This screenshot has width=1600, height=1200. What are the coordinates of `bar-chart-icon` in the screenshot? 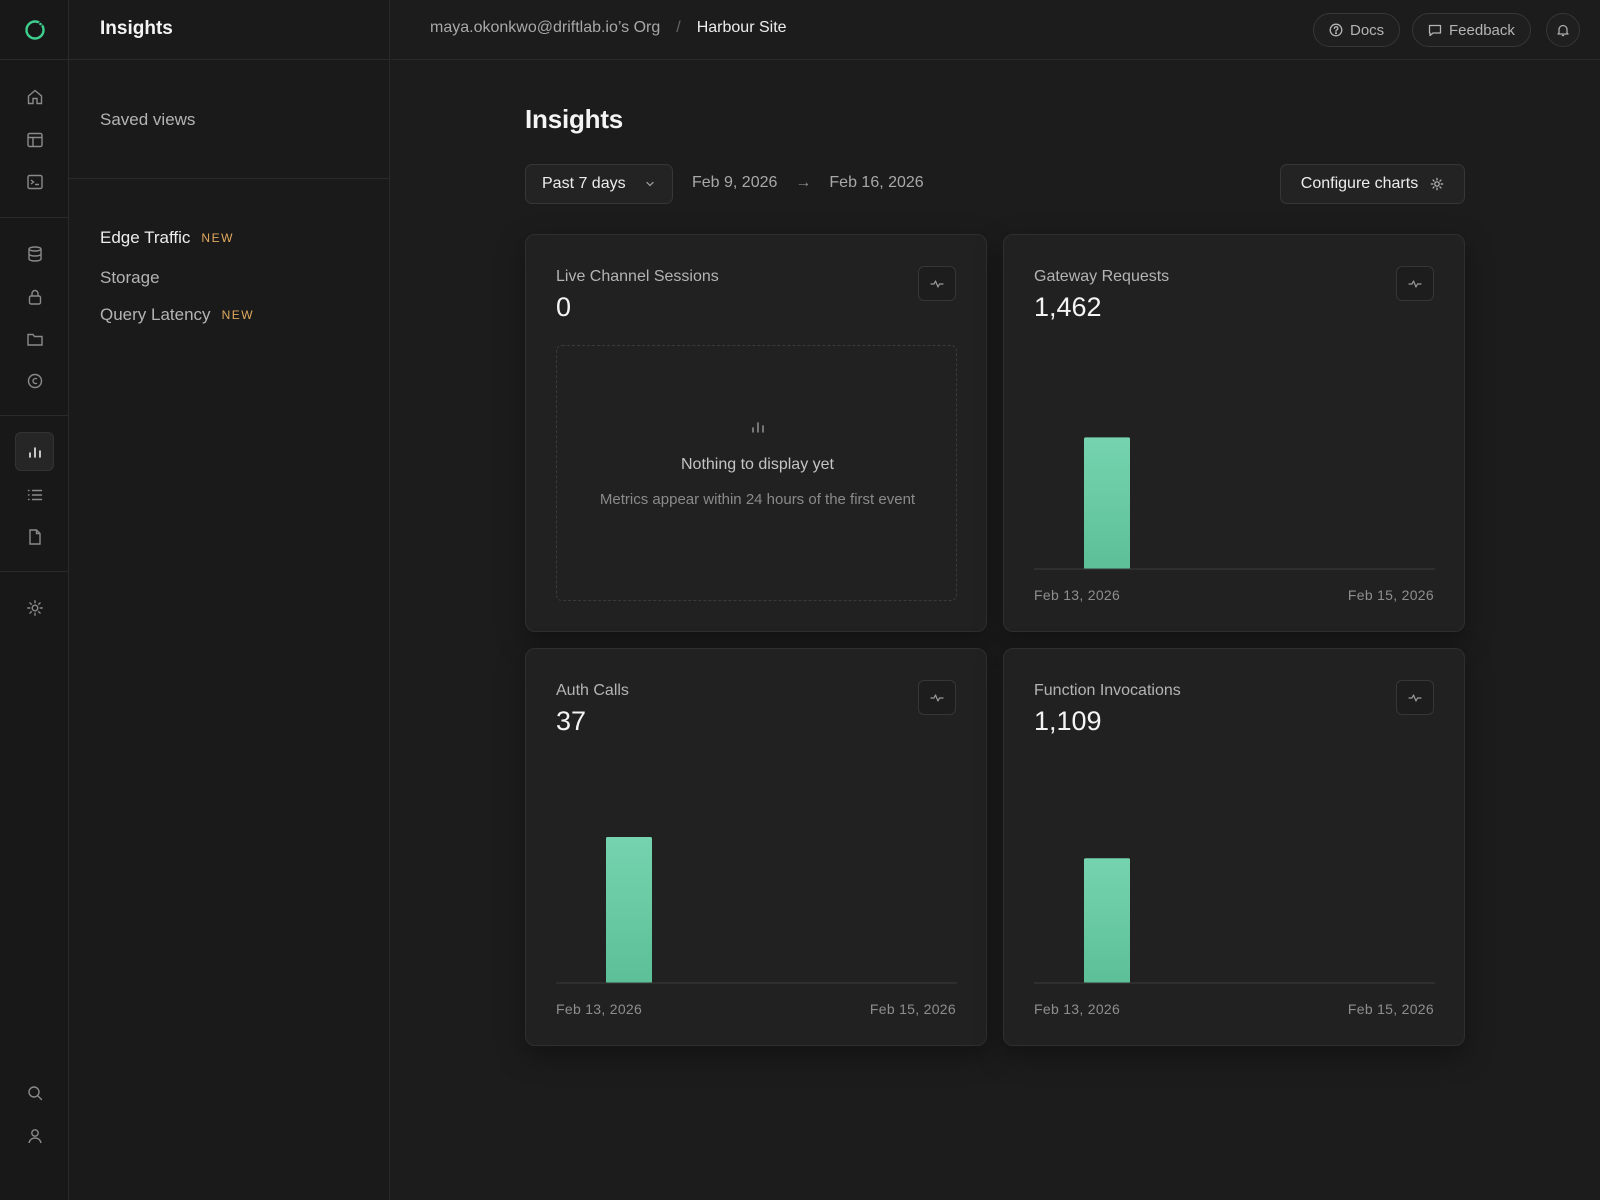 It's located at (758, 427).